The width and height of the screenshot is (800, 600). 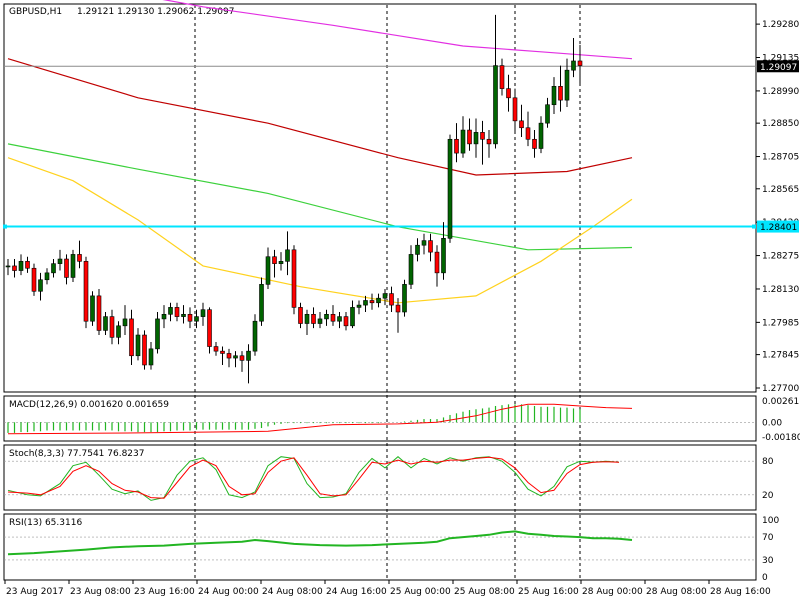 What do you see at coordinates (35, 592) in the screenshot?
I see `time-tick-label: 23 Aug 2017` at bounding box center [35, 592].